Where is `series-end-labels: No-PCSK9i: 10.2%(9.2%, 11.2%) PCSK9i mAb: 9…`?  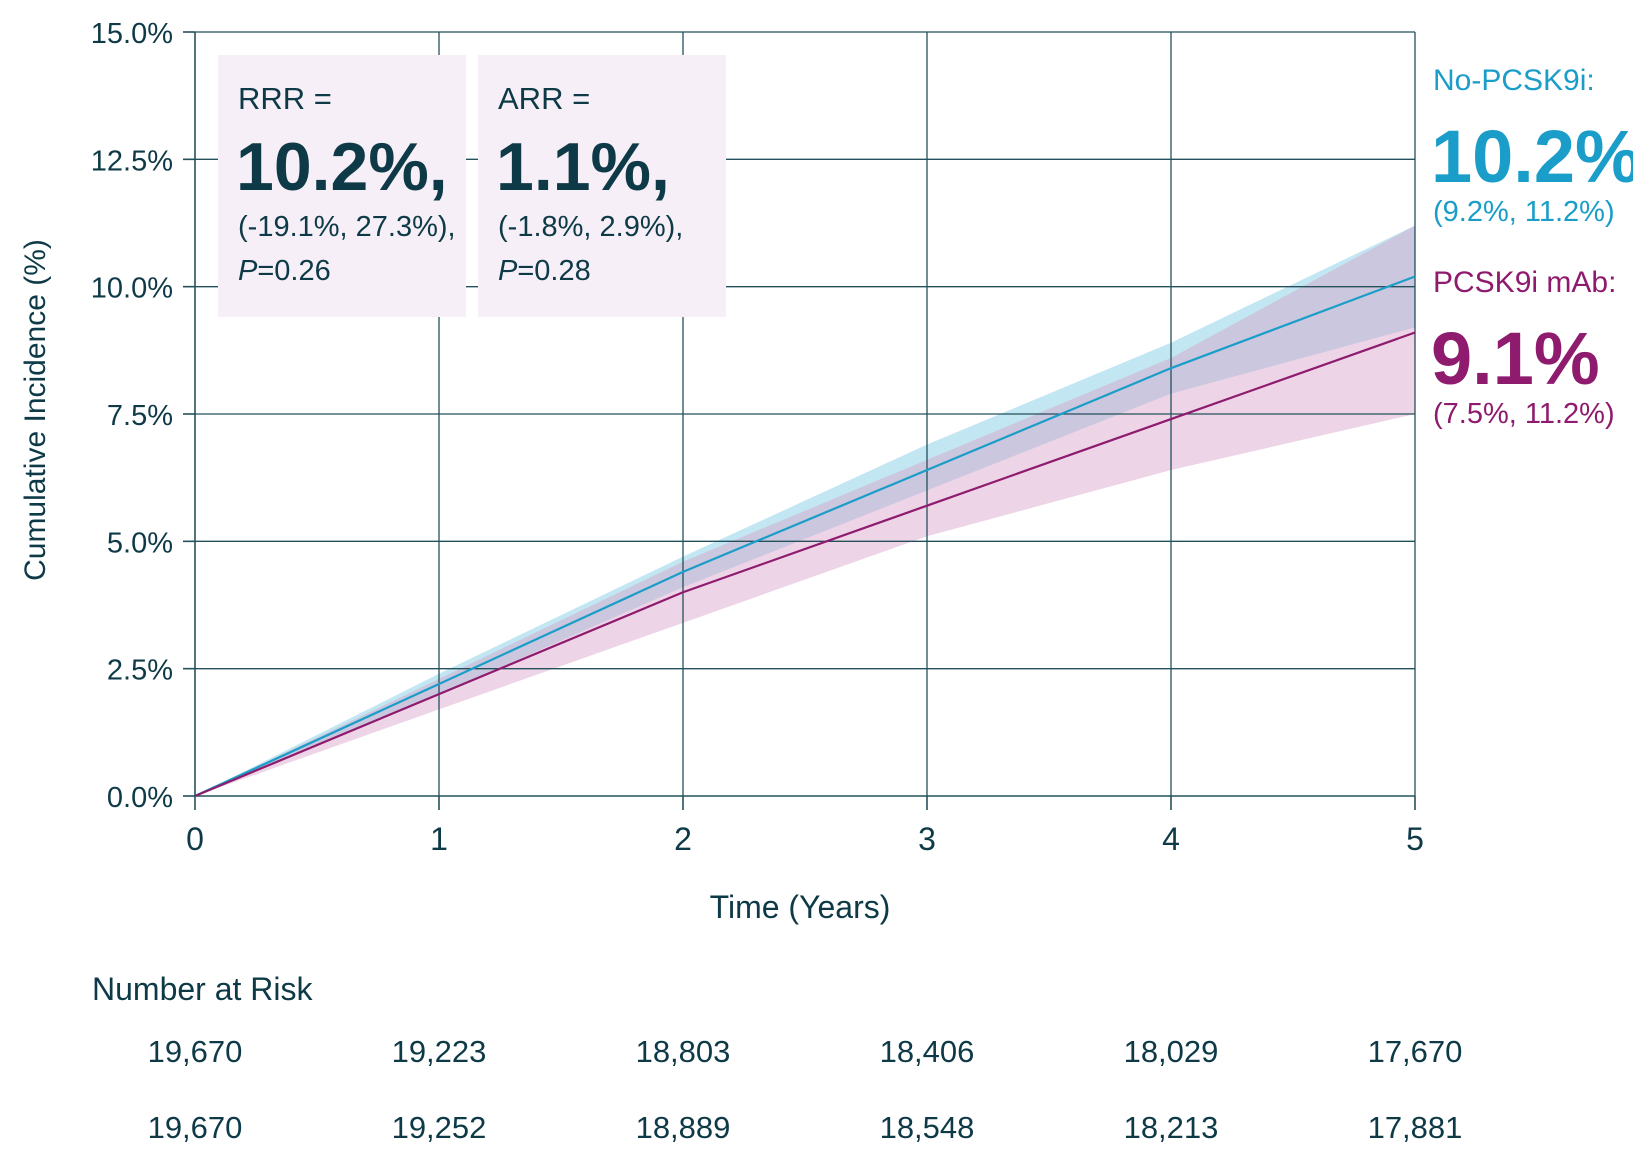
series-end-labels: No-PCSK9i: 10.2%(9.2%, 11.2%) PCSK9i mAb: 9… is located at coordinates (1532, 247).